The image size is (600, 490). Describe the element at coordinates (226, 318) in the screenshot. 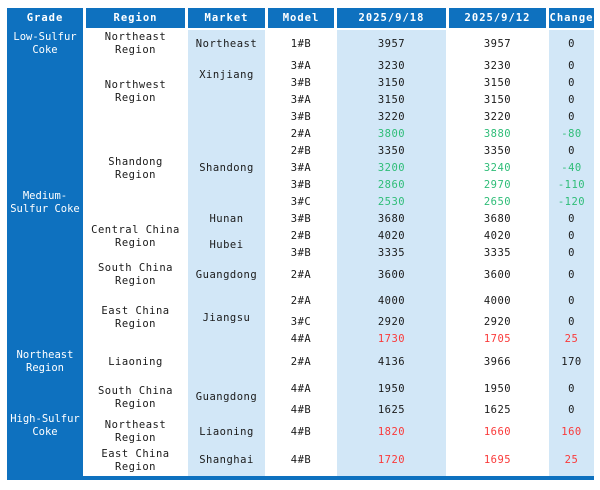

I see `market-cell: Jiangsu` at that location.